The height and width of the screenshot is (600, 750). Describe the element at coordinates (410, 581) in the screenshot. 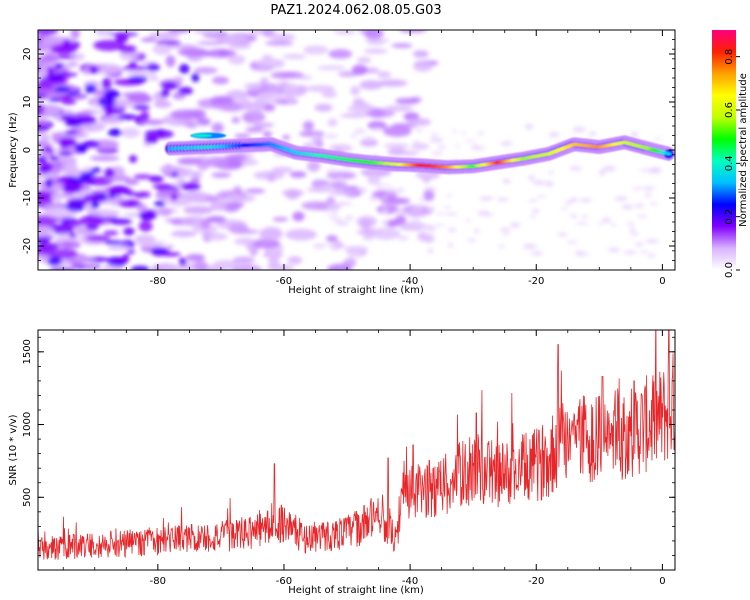

I see `snr-xtick-label: -40` at that location.